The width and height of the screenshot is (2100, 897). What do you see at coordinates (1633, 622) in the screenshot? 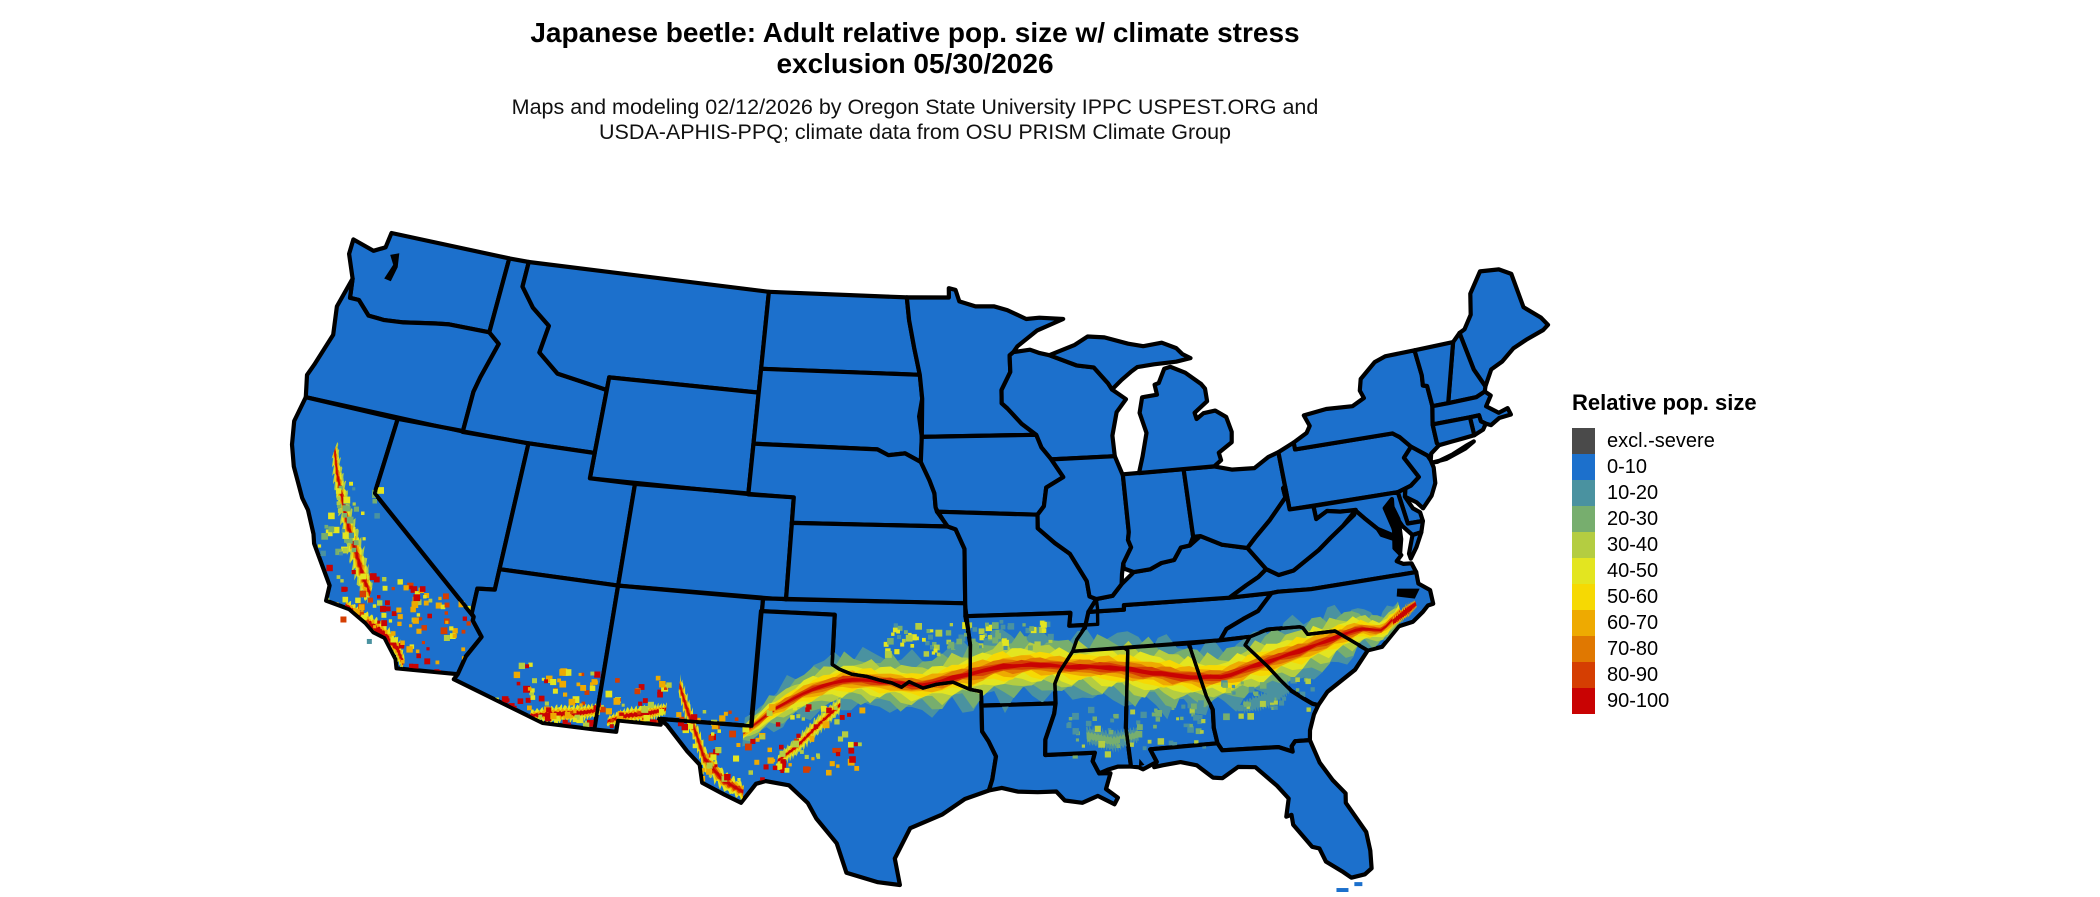
I see `legend-item-label: 60-70` at bounding box center [1633, 622].